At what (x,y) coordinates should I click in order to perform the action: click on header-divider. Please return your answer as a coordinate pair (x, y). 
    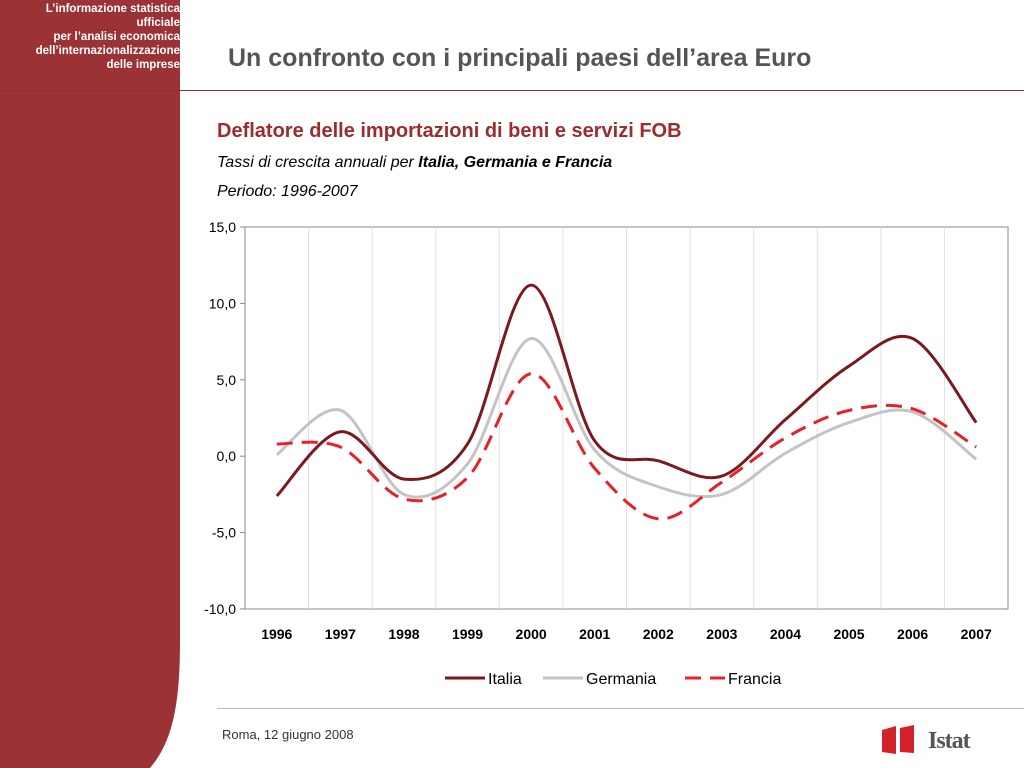
    Looking at the image, I should click on (512, 90).